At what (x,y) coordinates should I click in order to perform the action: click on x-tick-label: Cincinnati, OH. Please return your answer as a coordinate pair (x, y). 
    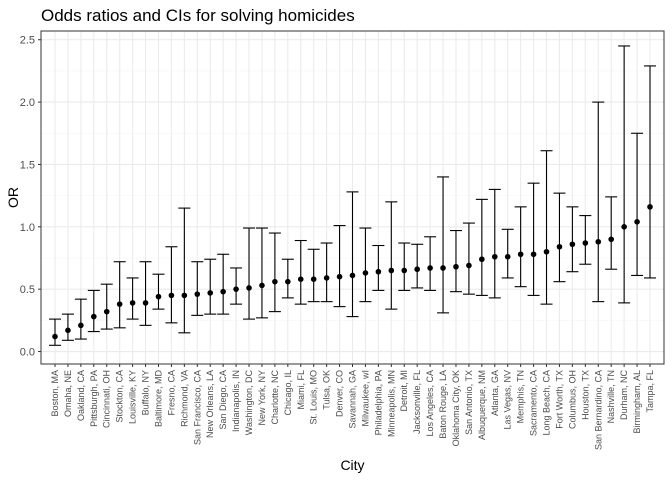
    Looking at the image, I should click on (107, 399).